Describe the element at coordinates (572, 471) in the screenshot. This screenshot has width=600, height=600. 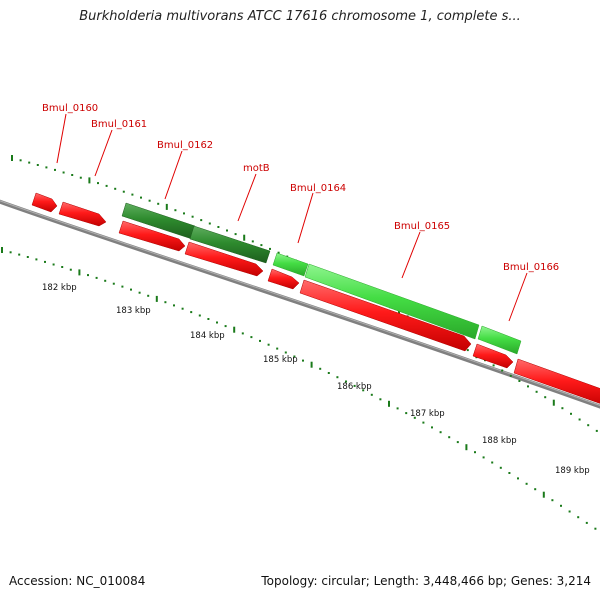
I see `tick-label-189-kbp: 189 kbp` at that location.